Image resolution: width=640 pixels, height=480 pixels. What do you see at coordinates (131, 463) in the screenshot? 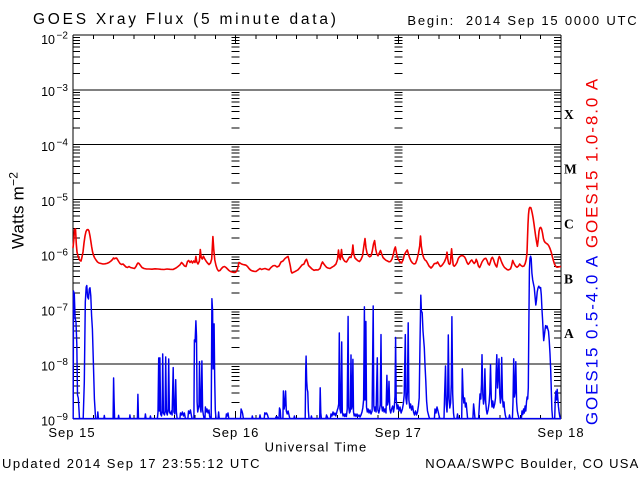
I see `svg-text:Updated 2014 Sep 17 23:55:12 U: Updated 2014 Sep 17 23:55:12 UTC` at bounding box center [131, 463].